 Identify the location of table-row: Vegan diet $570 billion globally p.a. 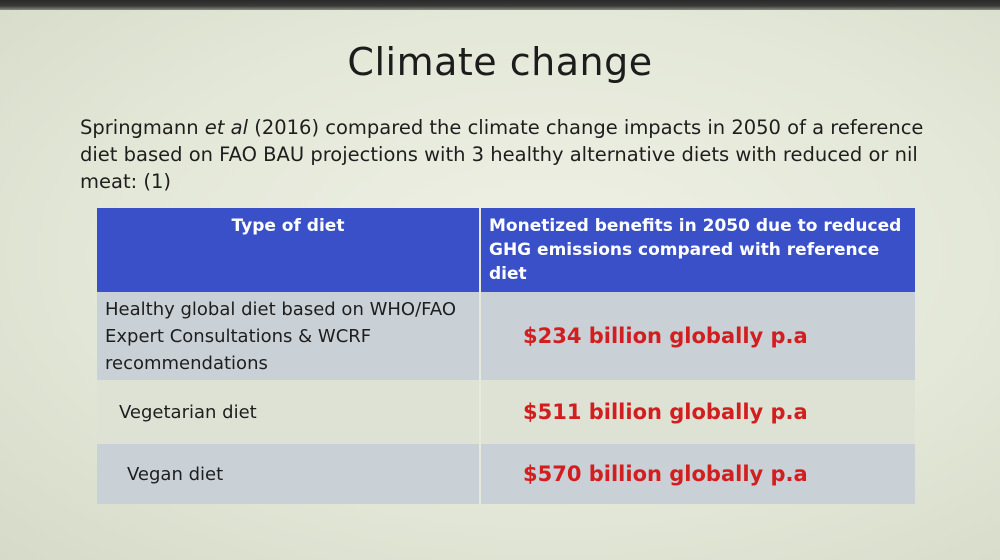
(506, 474).